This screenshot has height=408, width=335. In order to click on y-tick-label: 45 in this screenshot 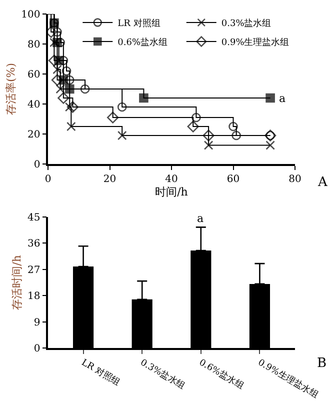, I will do `click(34, 218)`.